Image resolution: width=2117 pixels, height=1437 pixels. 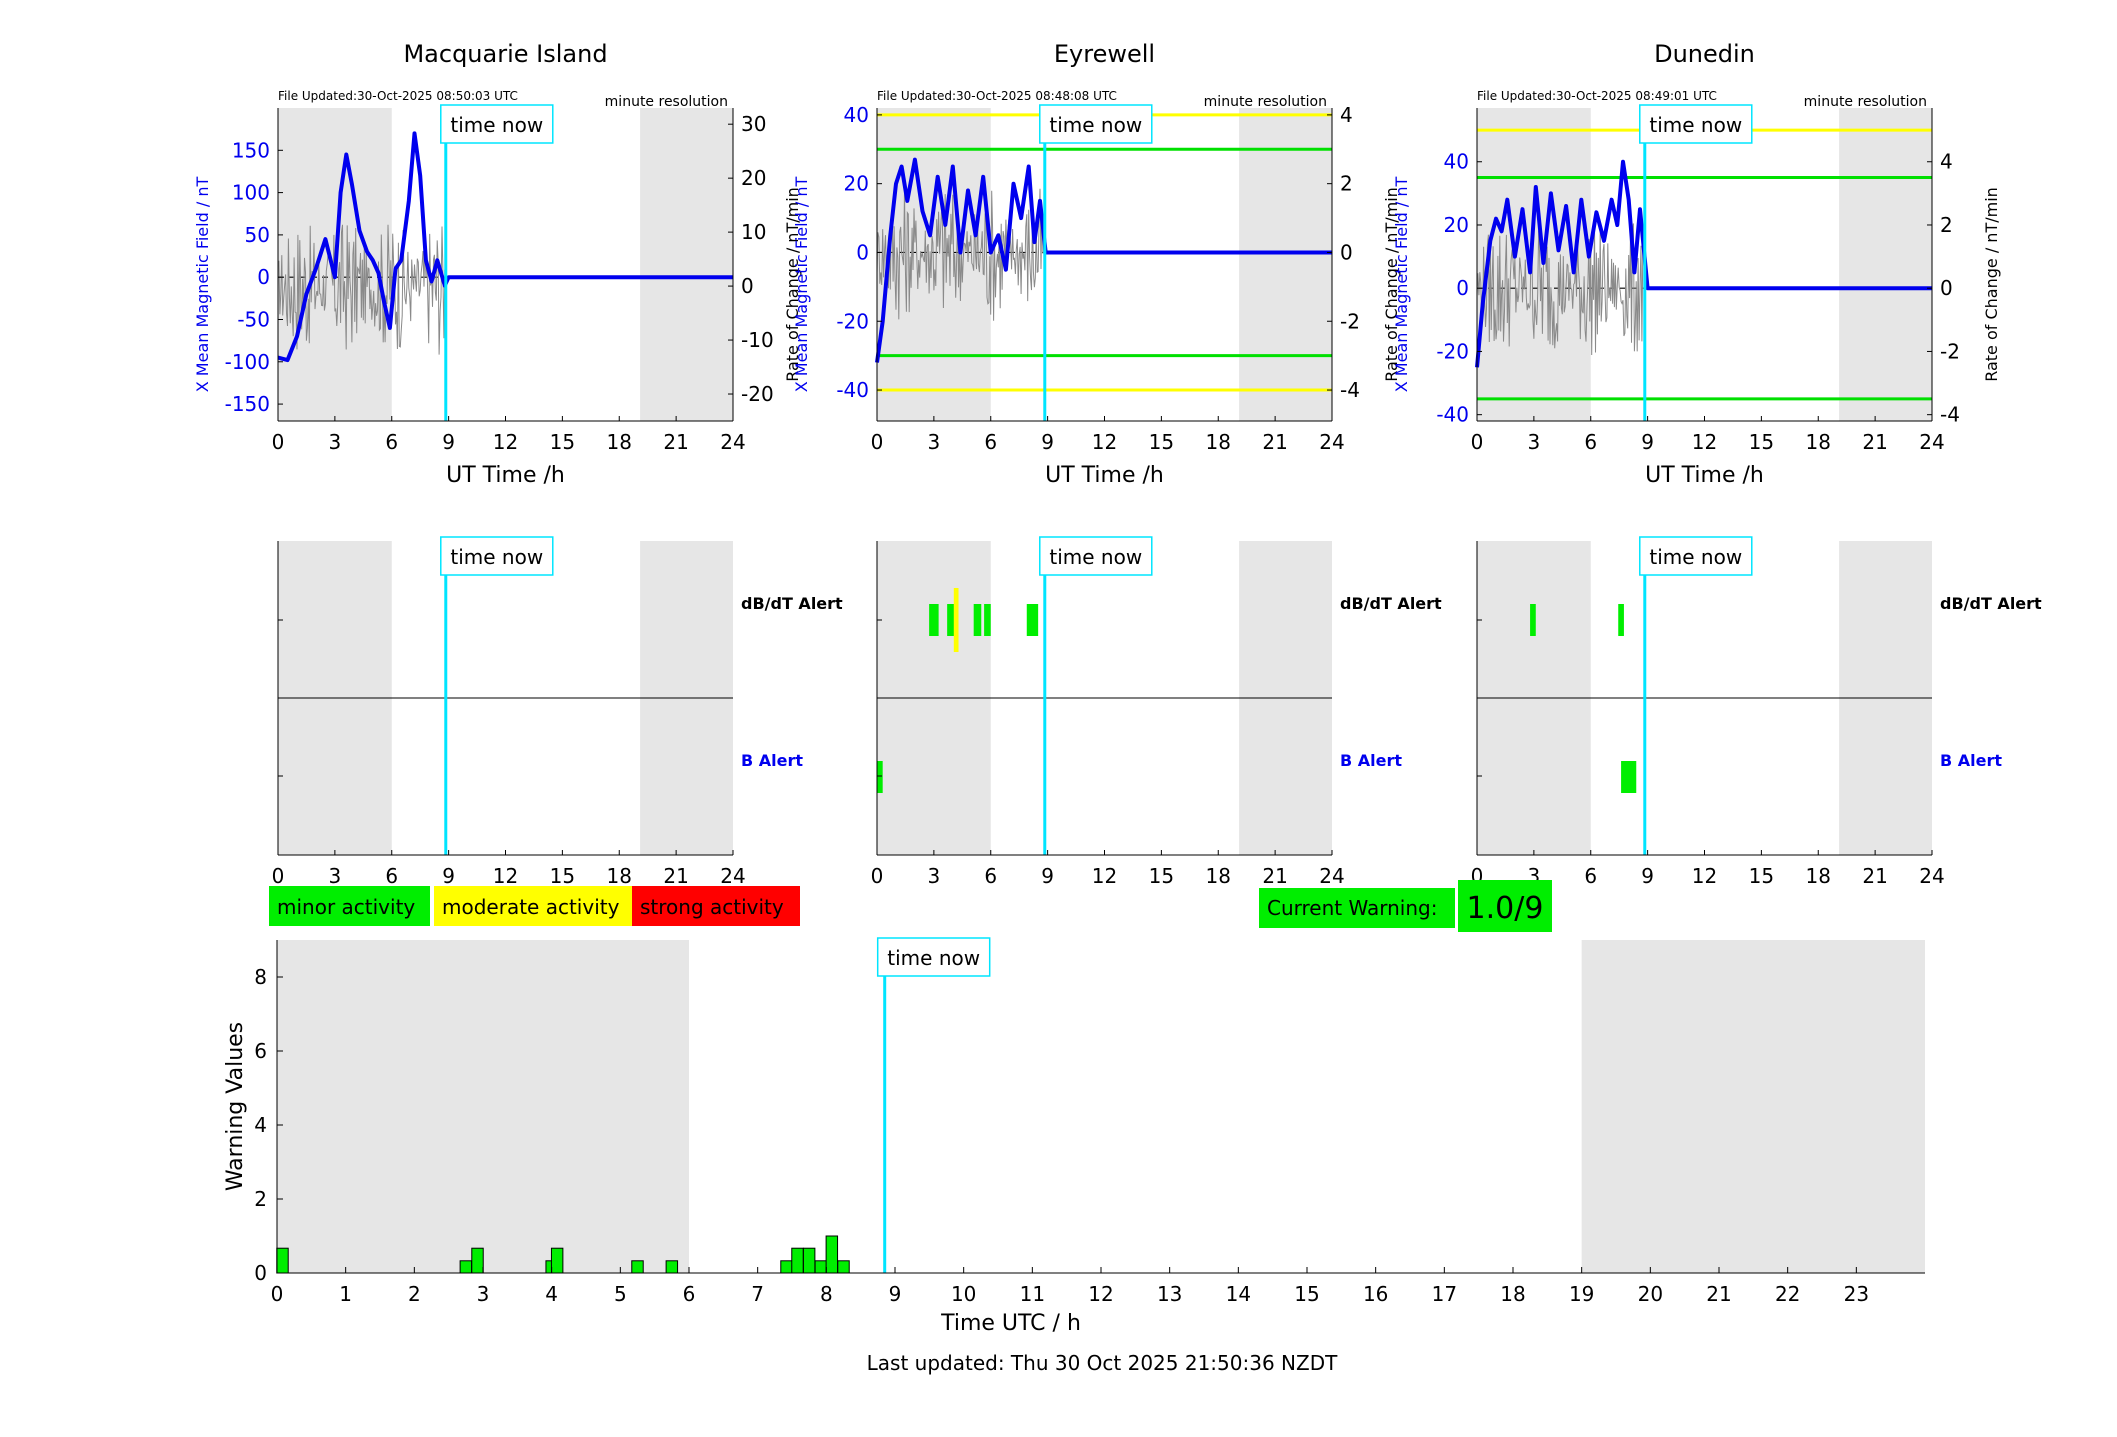 What do you see at coordinates (1950, 351) in the screenshot?
I see `right-tick-label: -2` at bounding box center [1950, 351].